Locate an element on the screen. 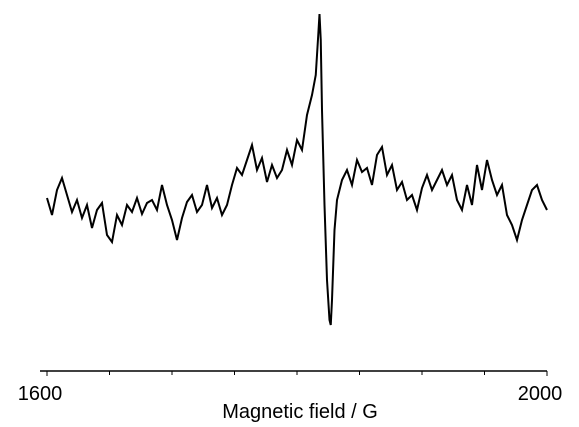 Image resolution: width=579 pixels, height=427 pixels. x-tick-label: 1600 is located at coordinates (40, 394).